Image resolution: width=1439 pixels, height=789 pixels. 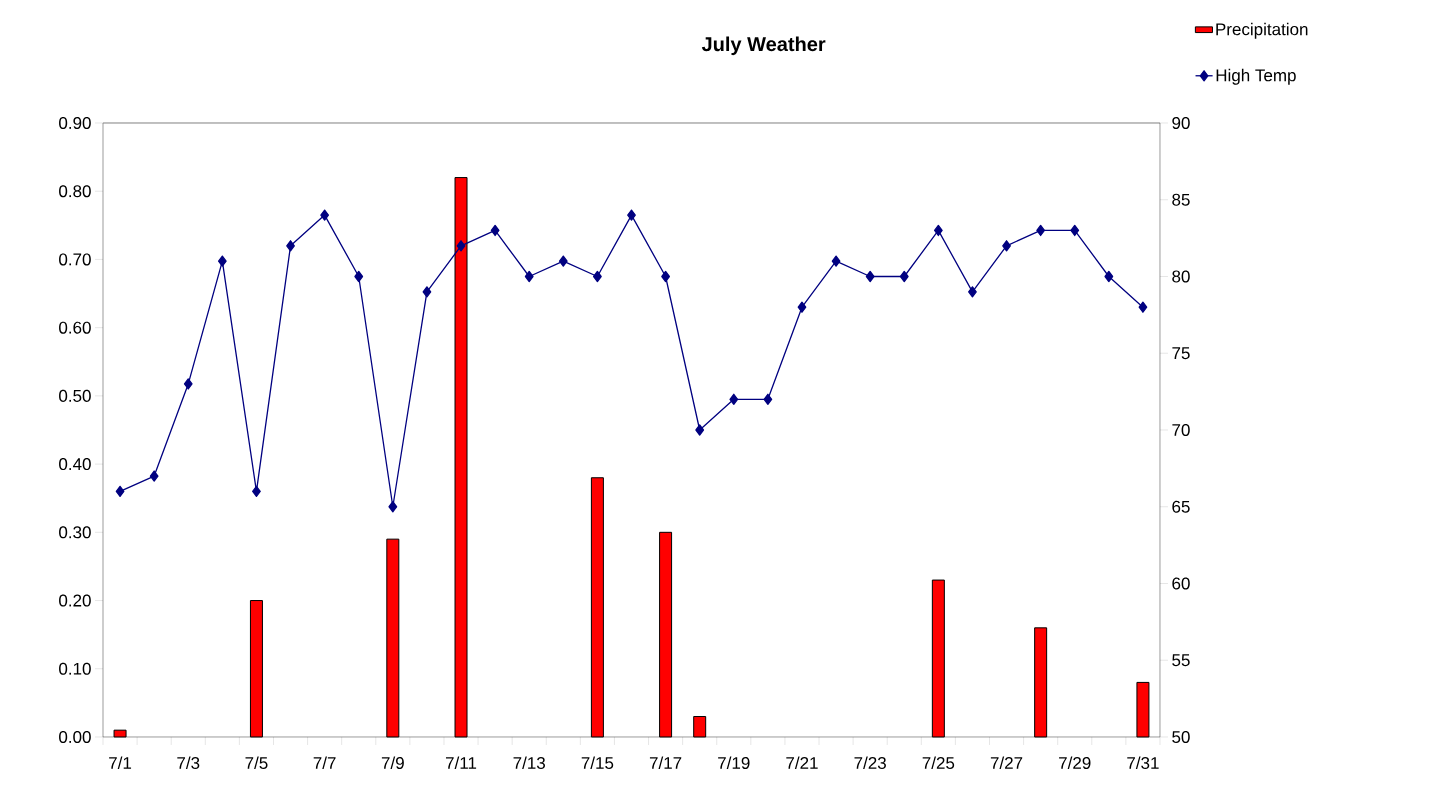 What do you see at coordinates (802, 763) in the screenshot?
I see `x-tick-label: 7/21` at bounding box center [802, 763].